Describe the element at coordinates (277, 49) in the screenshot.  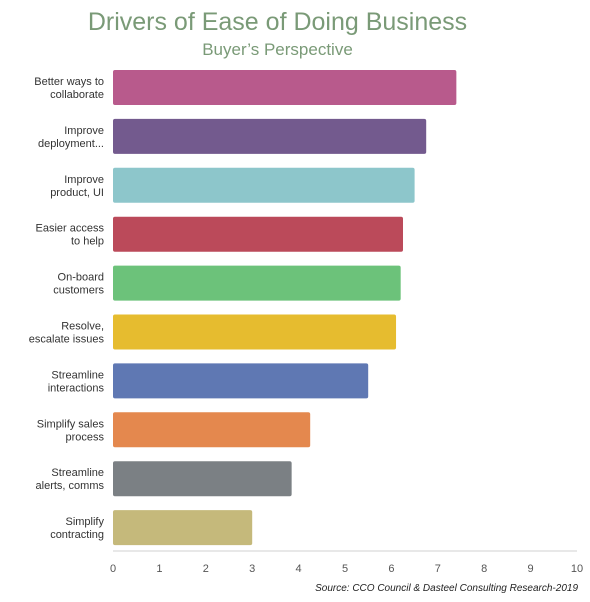
I see `chart-subtitle: Buyer’s Perspective` at that location.